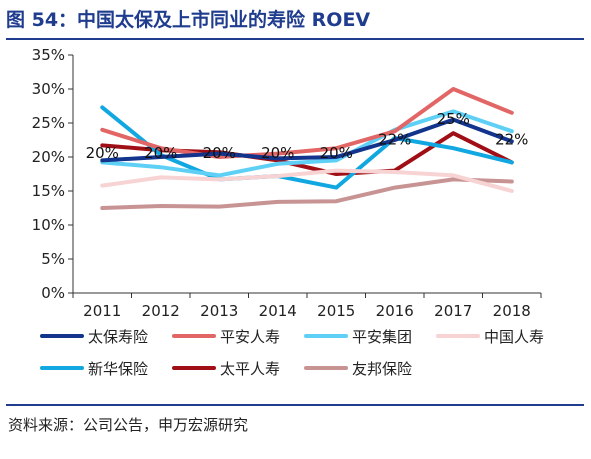 The width and height of the screenshot is (591, 459). What do you see at coordinates (382, 368) in the screenshot?
I see `legend-label: 友邦保险` at bounding box center [382, 368].